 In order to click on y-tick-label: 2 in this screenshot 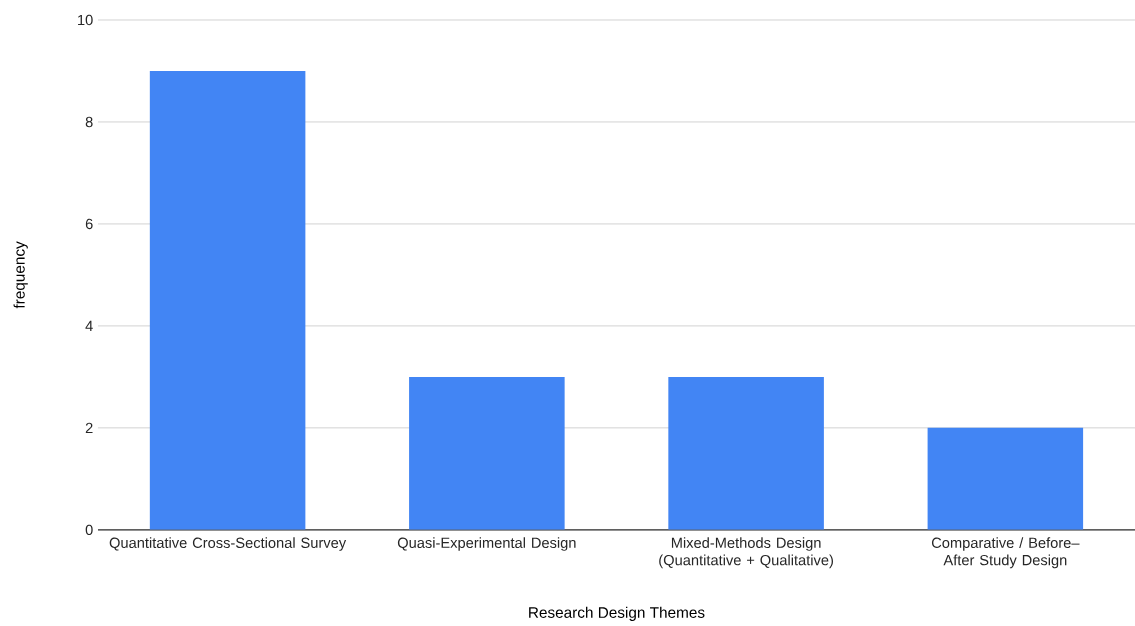, I will do `click(89, 428)`.